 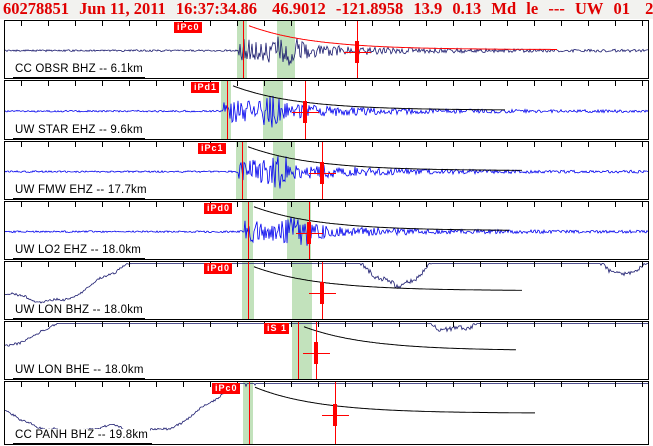 What do you see at coordinates (82, 435) in the screenshot?
I see `trace-label: CC PANH BHZ -- 19.8km` at bounding box center [82, 435].